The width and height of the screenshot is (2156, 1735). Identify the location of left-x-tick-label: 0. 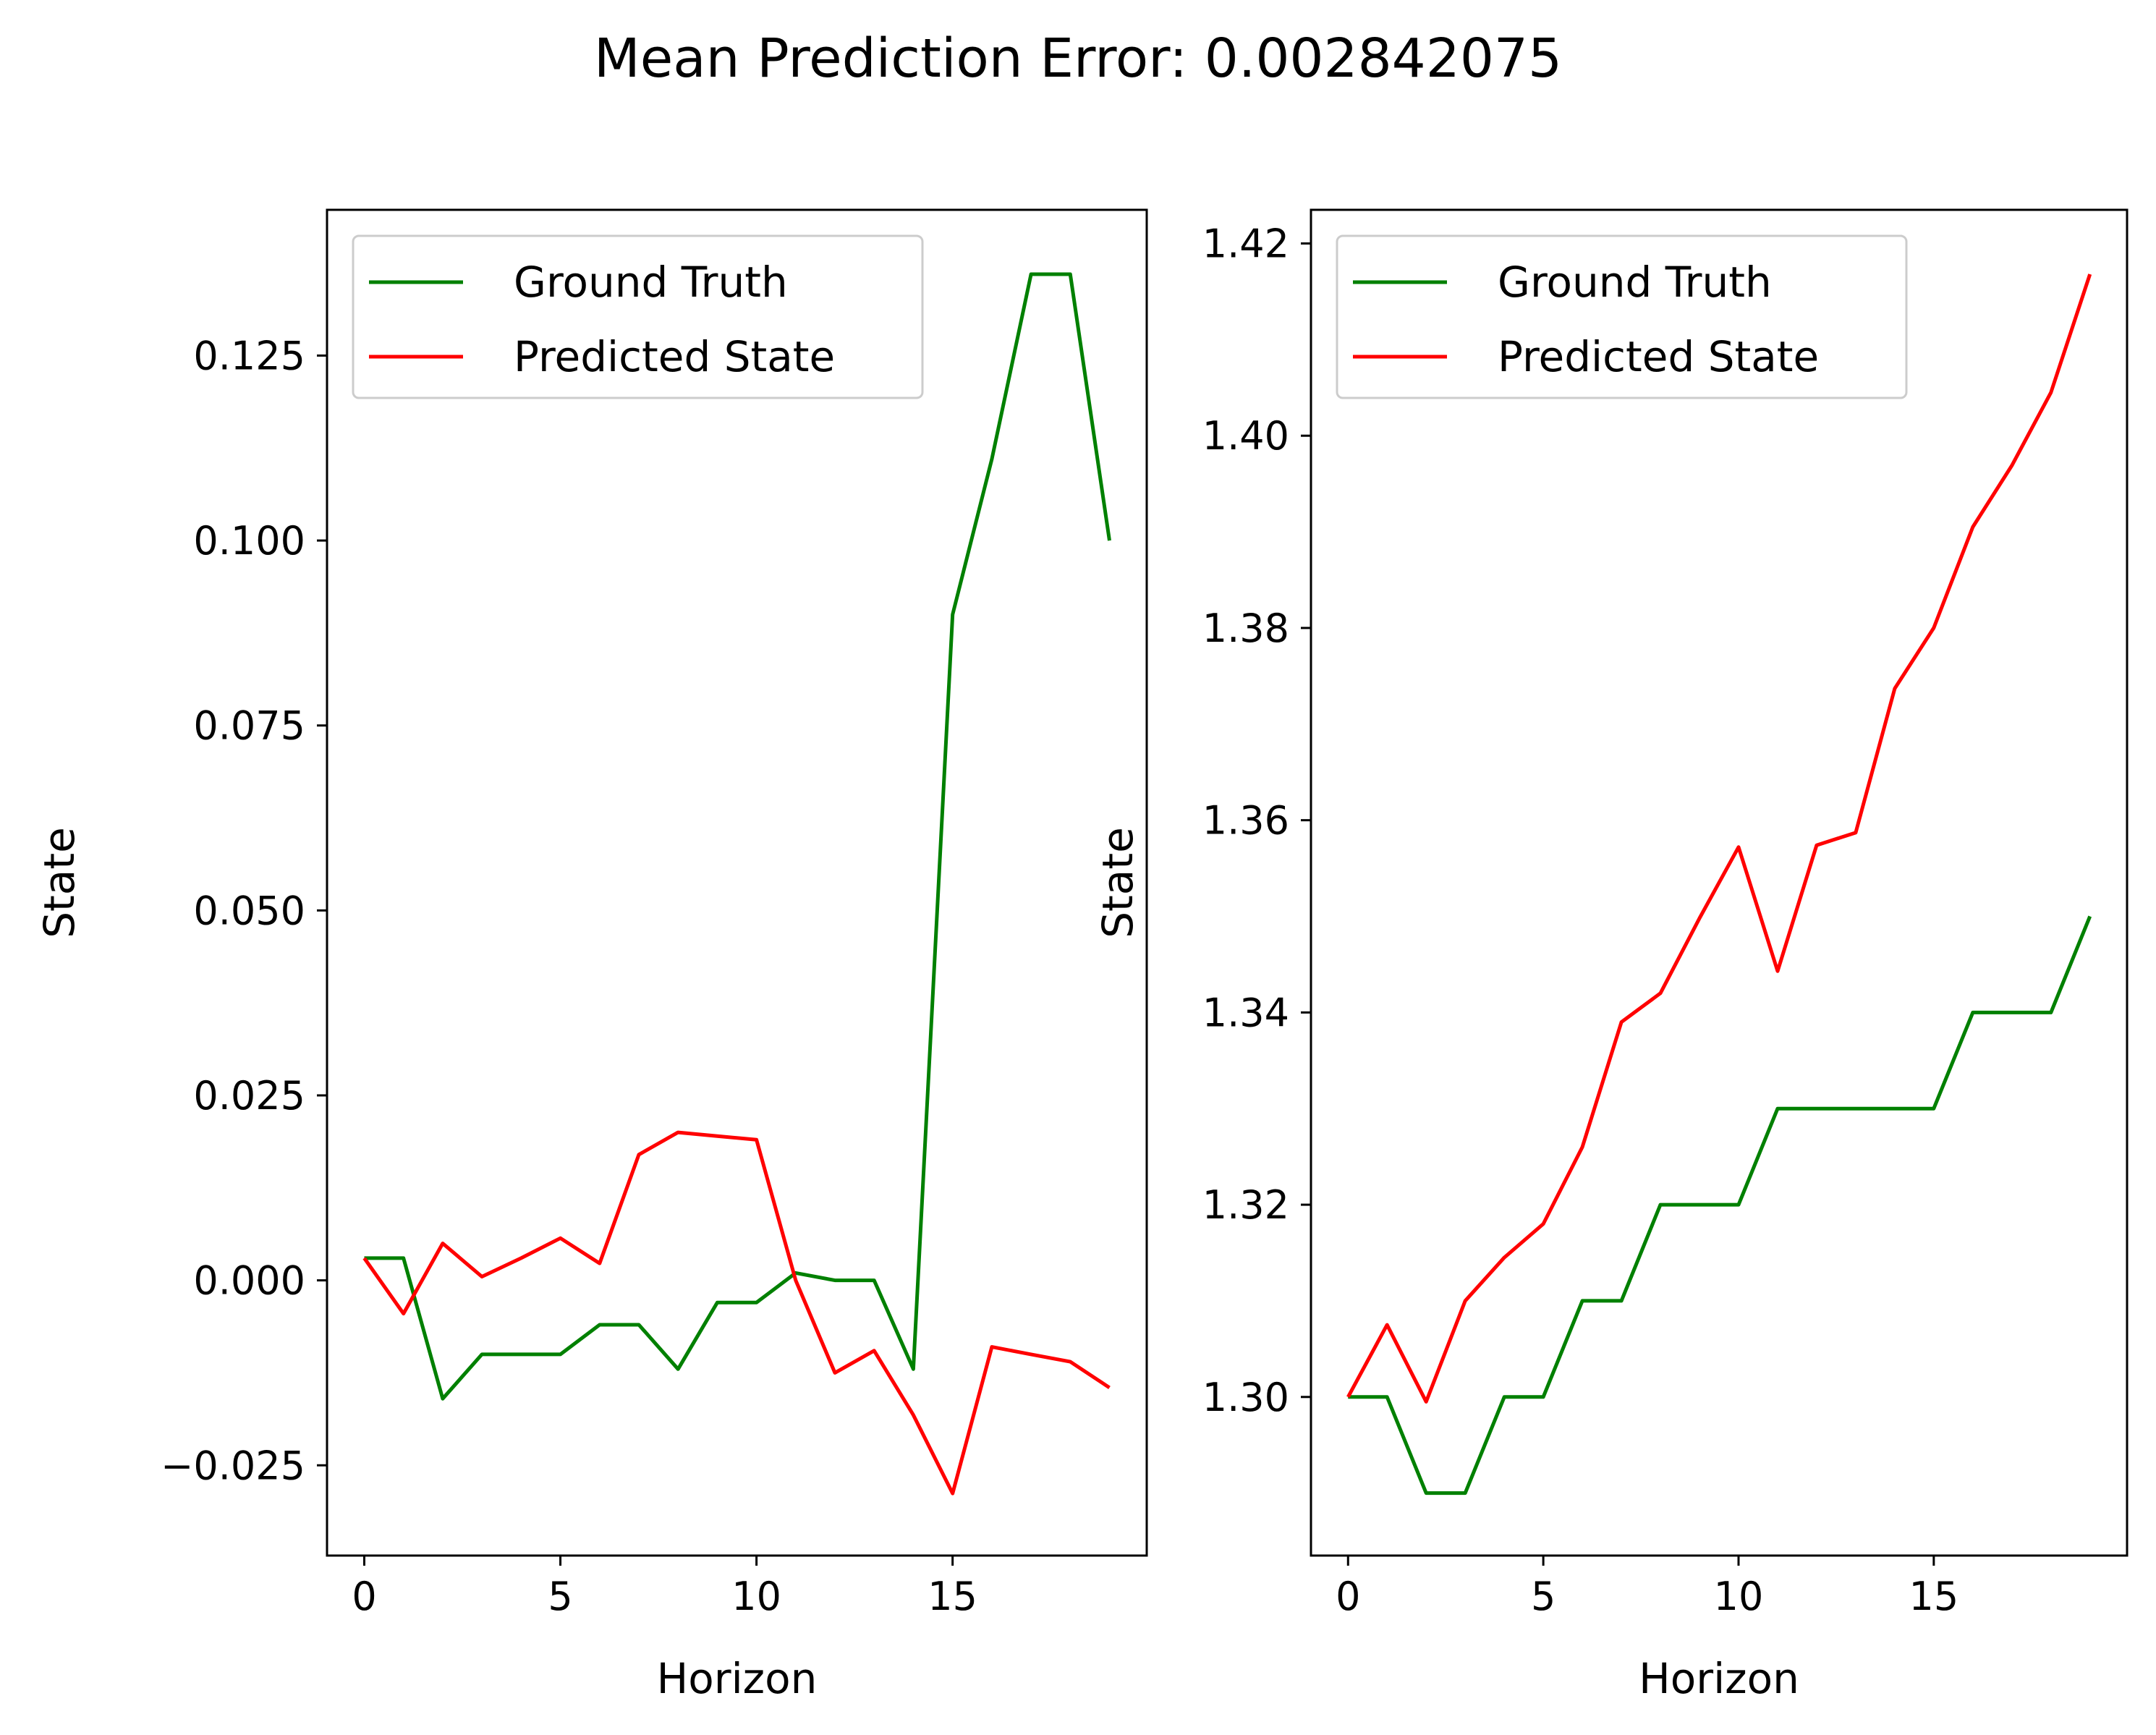
(364, 1596).